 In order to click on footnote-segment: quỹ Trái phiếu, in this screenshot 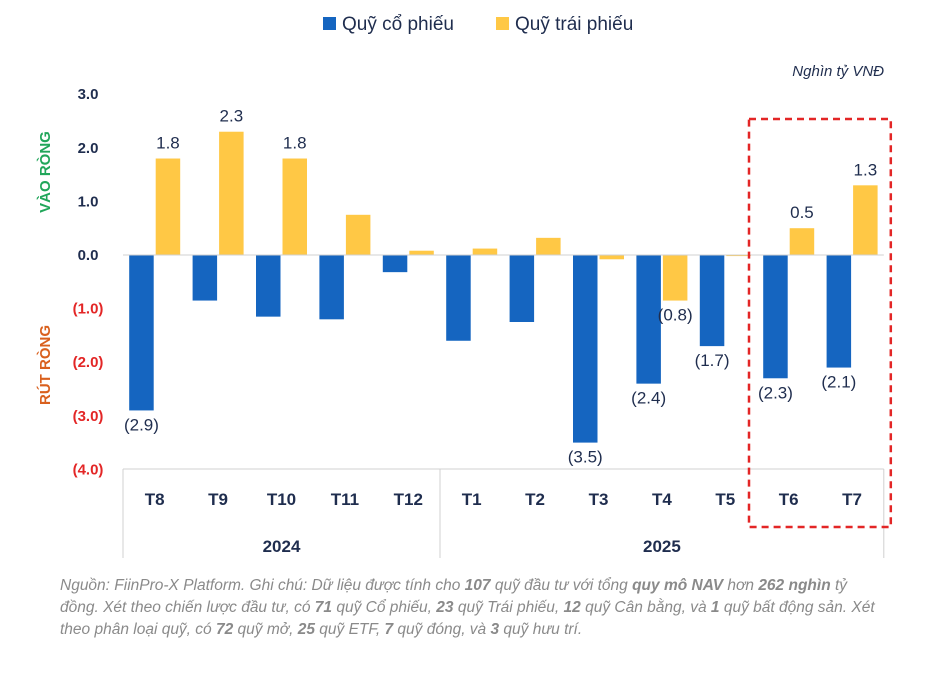, I will do `click(508, 607)`.